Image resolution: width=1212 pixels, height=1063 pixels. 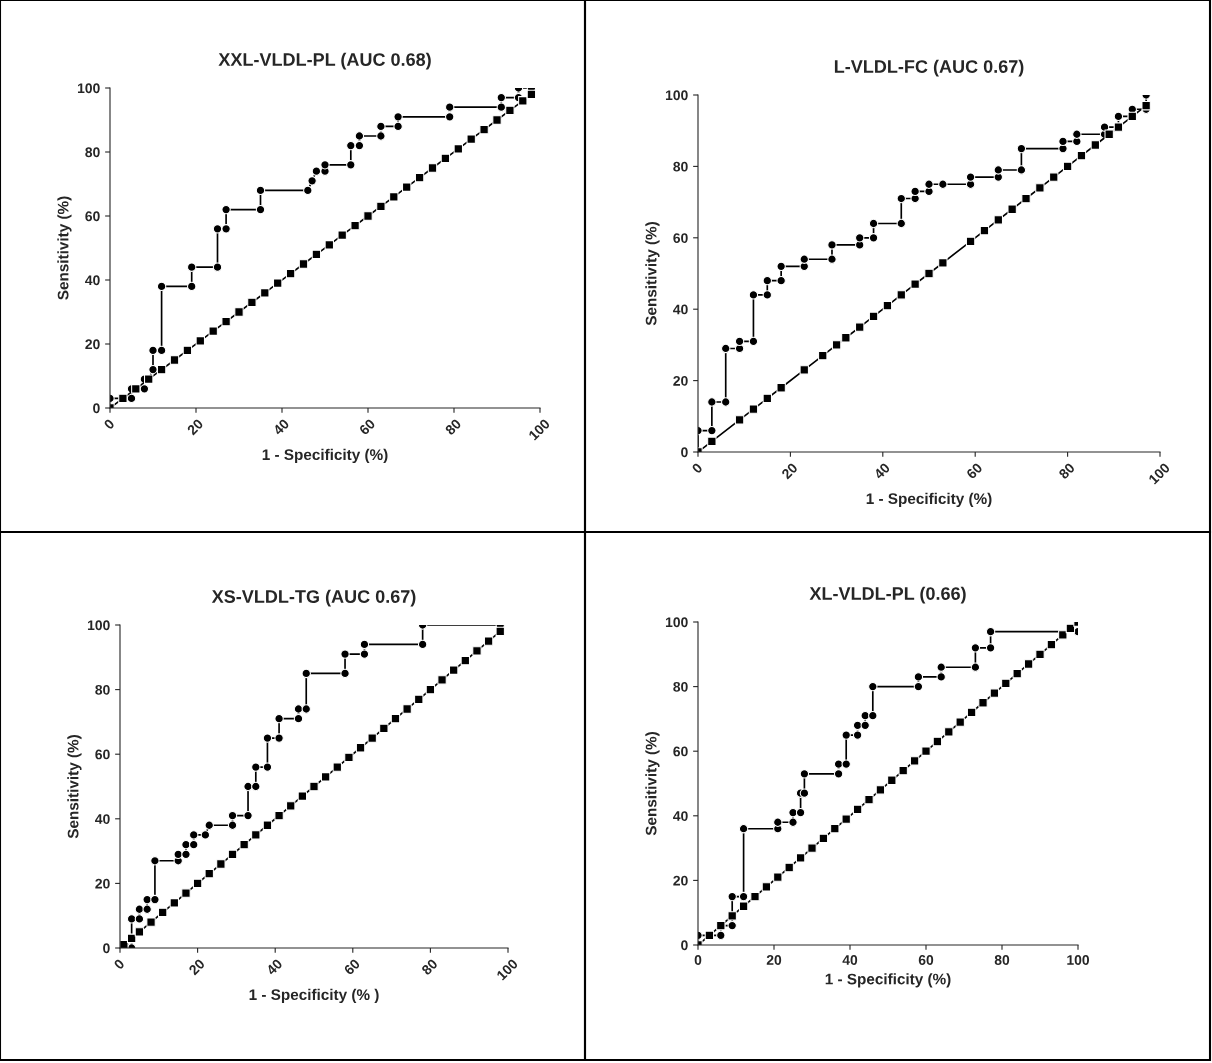 What do you see at coordinates (887, 595) in the screenshot?
I see `chart-title: XL-VLDL-PL (0.66)` at bounding box center [887, 595].